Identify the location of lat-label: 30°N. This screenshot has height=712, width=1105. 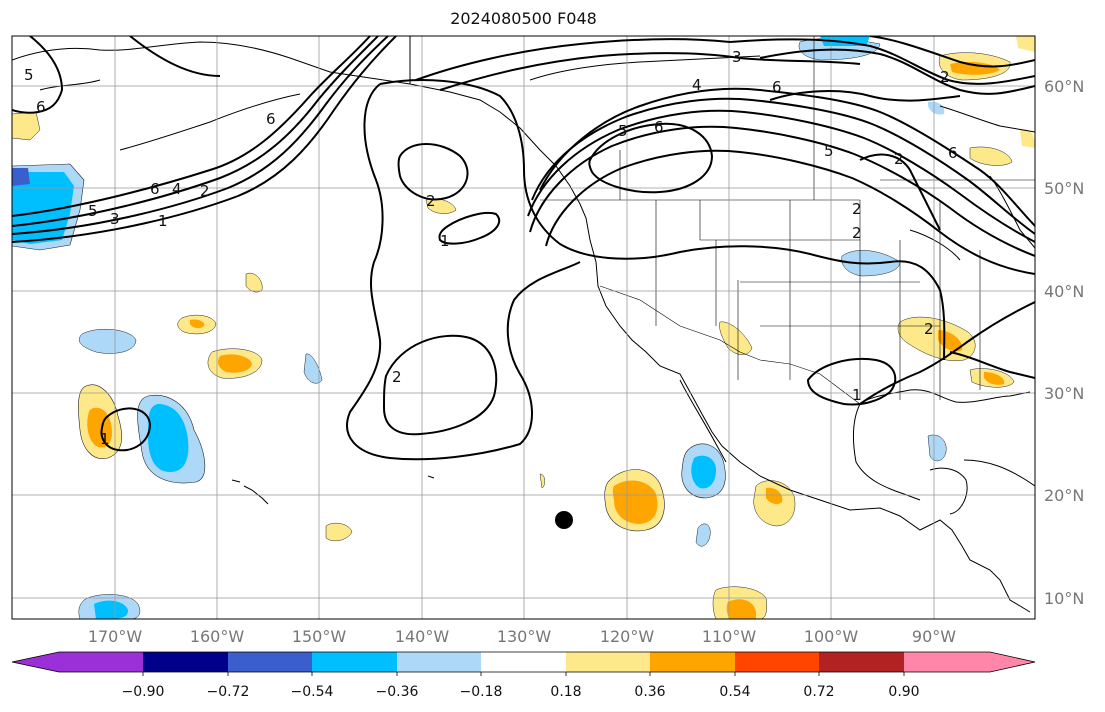
(1064, 393).